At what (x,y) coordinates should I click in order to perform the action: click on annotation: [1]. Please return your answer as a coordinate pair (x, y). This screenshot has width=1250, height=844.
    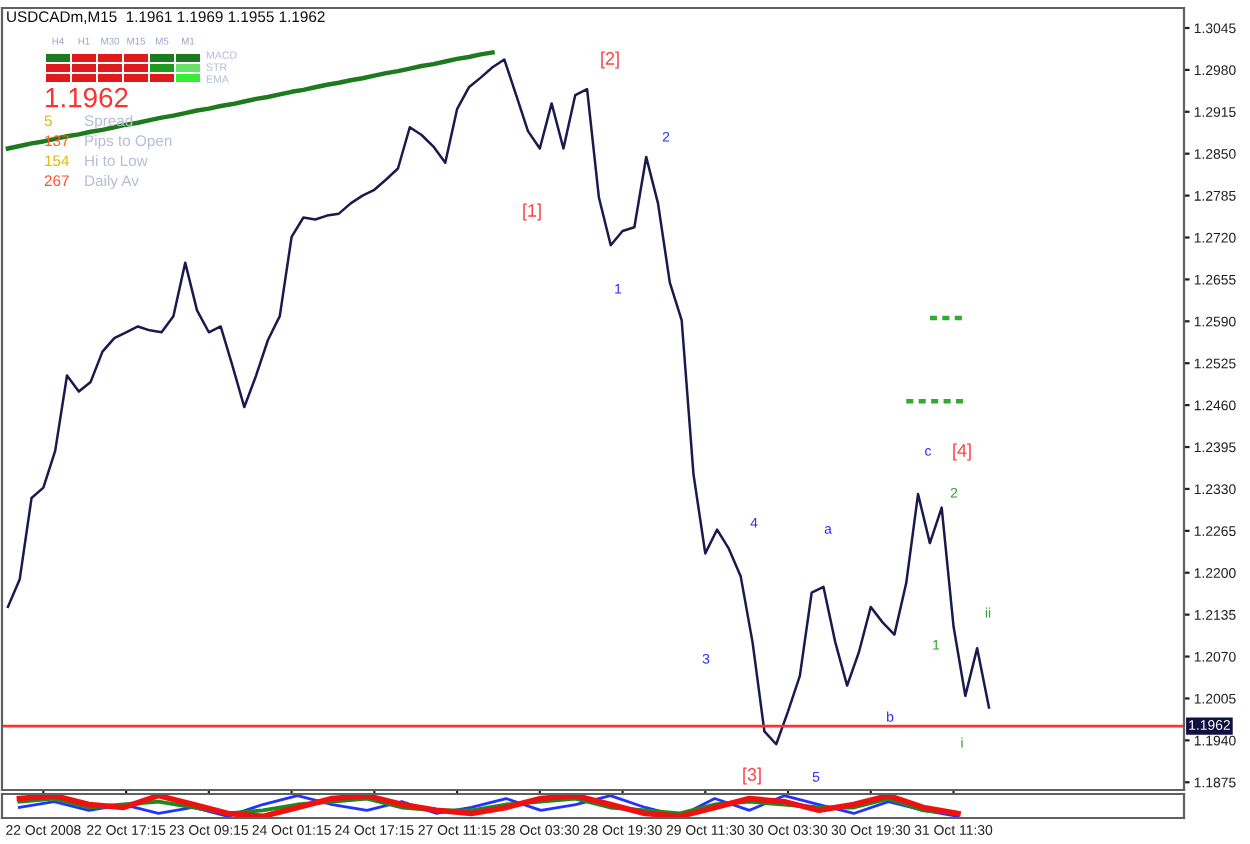
    Looking at the image, I should click on (532, 212).